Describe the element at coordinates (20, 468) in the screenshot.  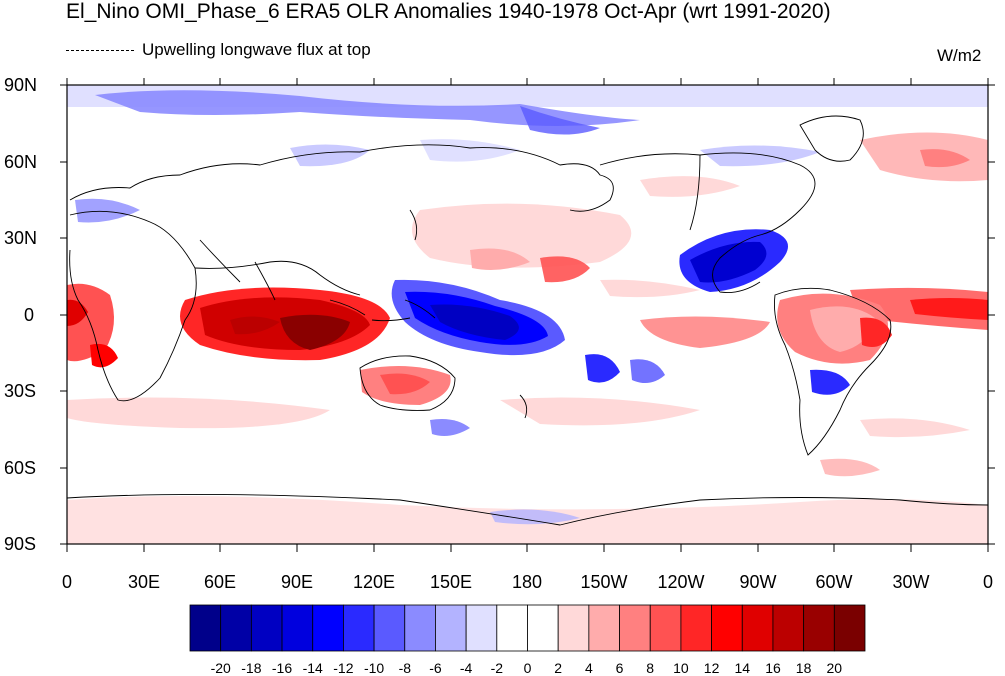
I see `lat-label-60s: 60S` at that location.